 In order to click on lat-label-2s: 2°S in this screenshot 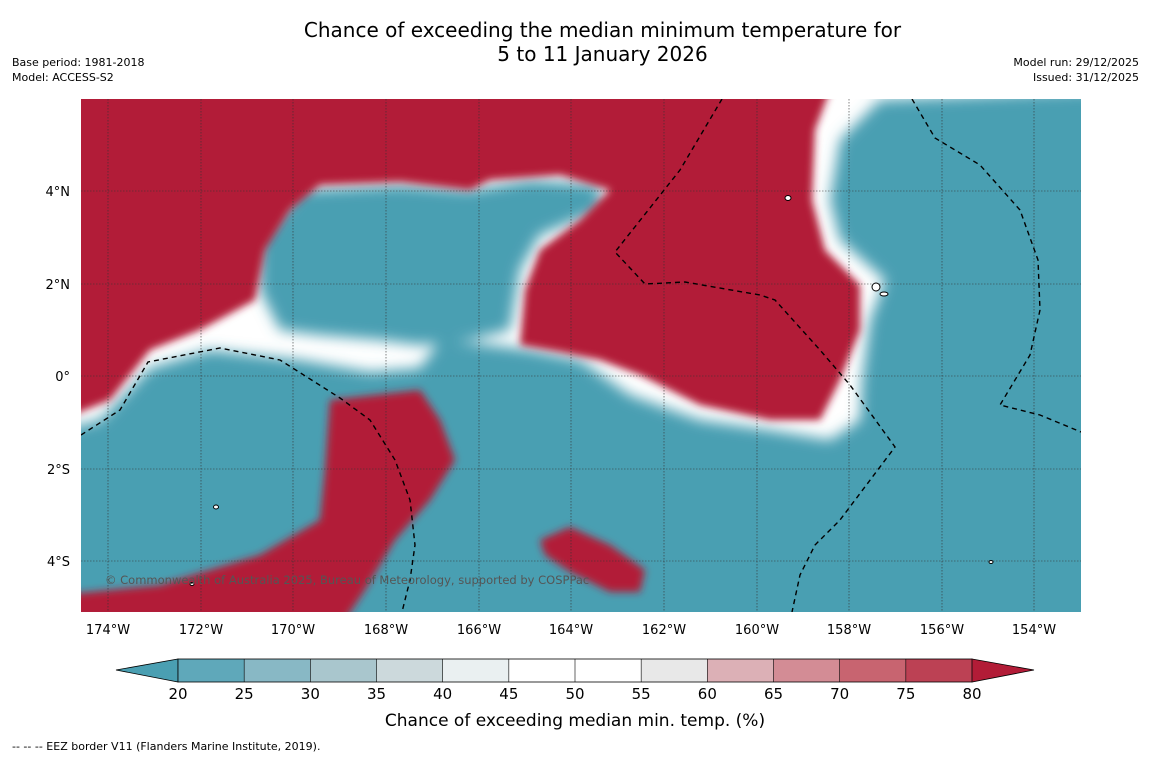, I will do `click(58, 470)`.